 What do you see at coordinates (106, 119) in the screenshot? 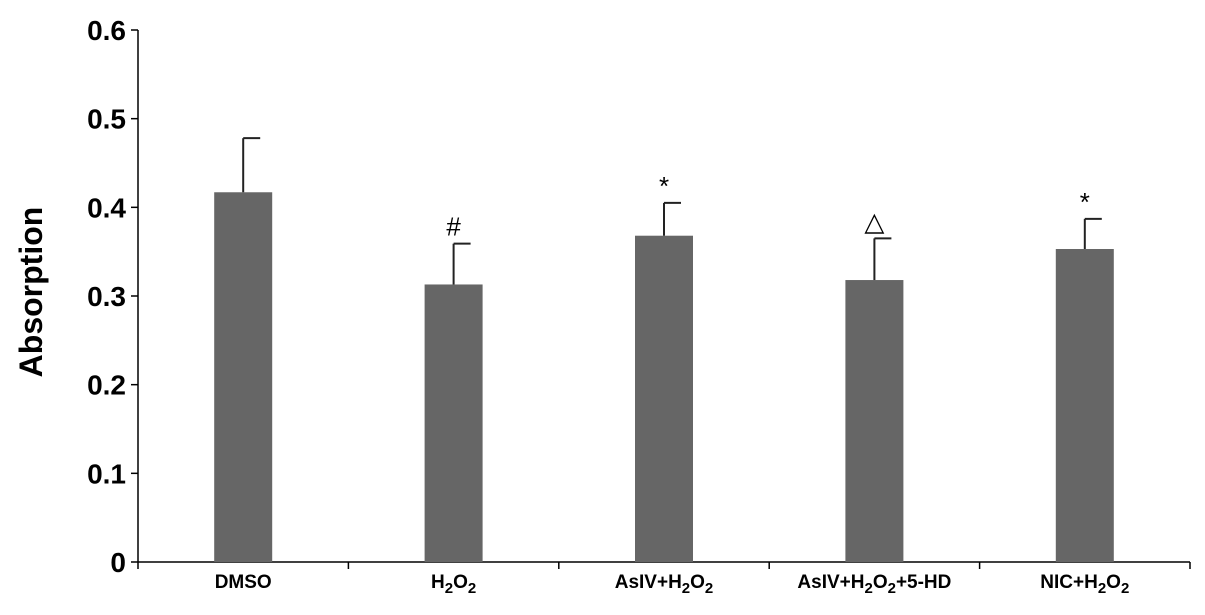
I see `y-tick-label: 0.5` at bounding box center [106, 119].